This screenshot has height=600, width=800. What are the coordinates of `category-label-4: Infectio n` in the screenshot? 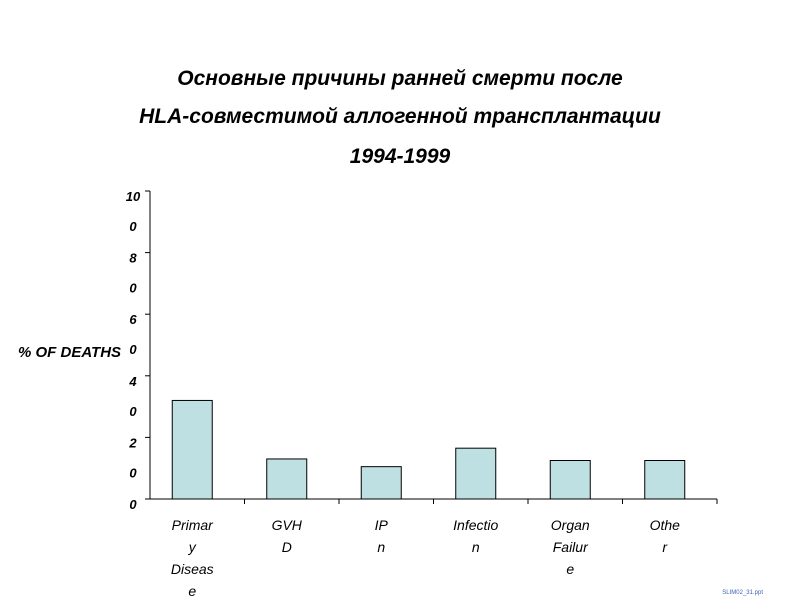 It's located at (475, 536).